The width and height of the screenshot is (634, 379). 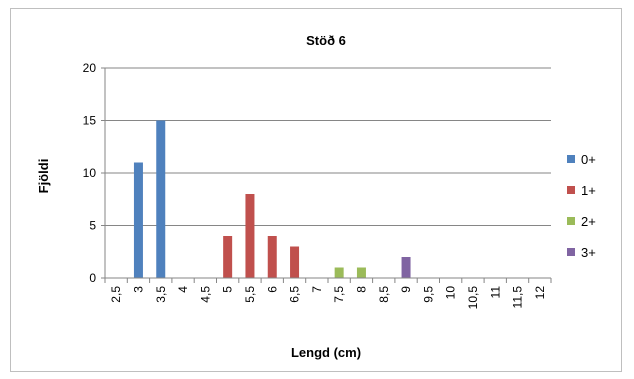 I want to click on legend-label: 2+, so click(x=588, y=221).